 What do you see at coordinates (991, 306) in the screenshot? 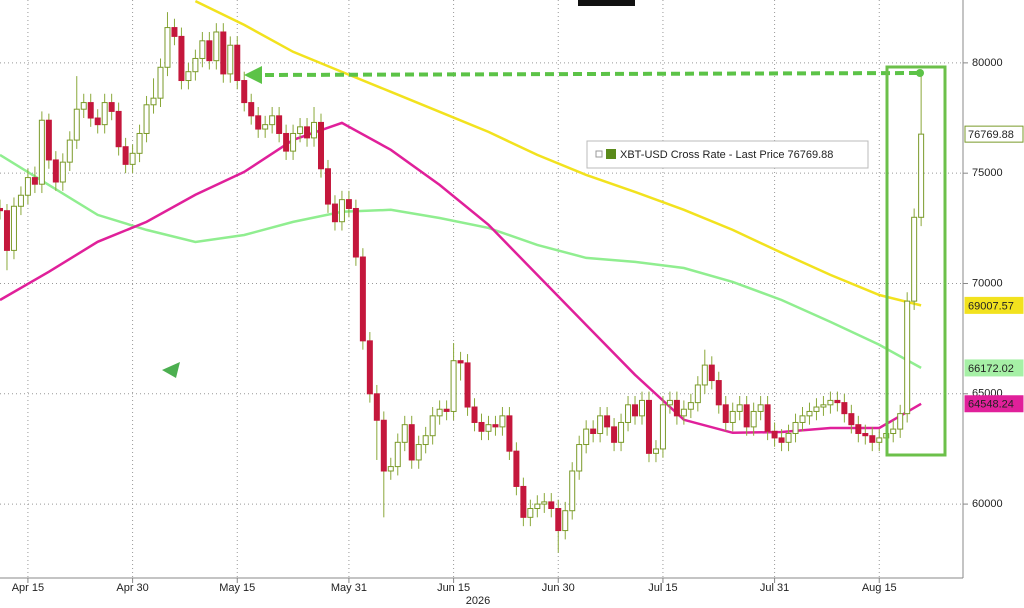
I see `price-tag-label: 69007.57` at bounding box center [991, 306].